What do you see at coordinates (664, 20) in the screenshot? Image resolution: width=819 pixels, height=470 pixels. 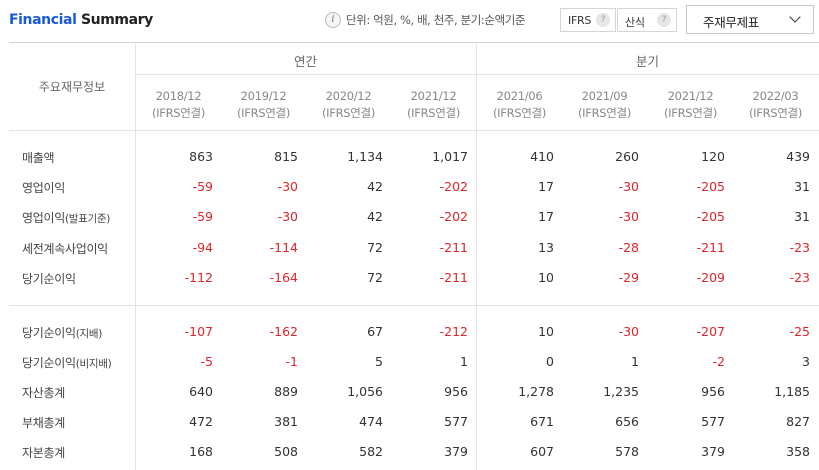 I see `formula-help-icon: ?` at bounding box center [664, 20].